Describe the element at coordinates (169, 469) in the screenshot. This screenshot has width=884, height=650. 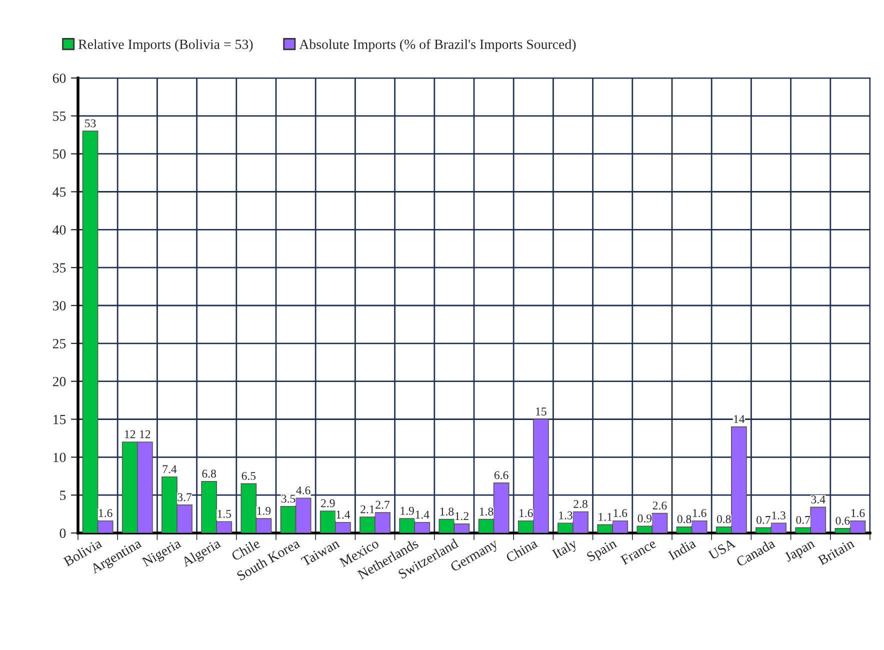
I see `data-label: 7.4` at that location.